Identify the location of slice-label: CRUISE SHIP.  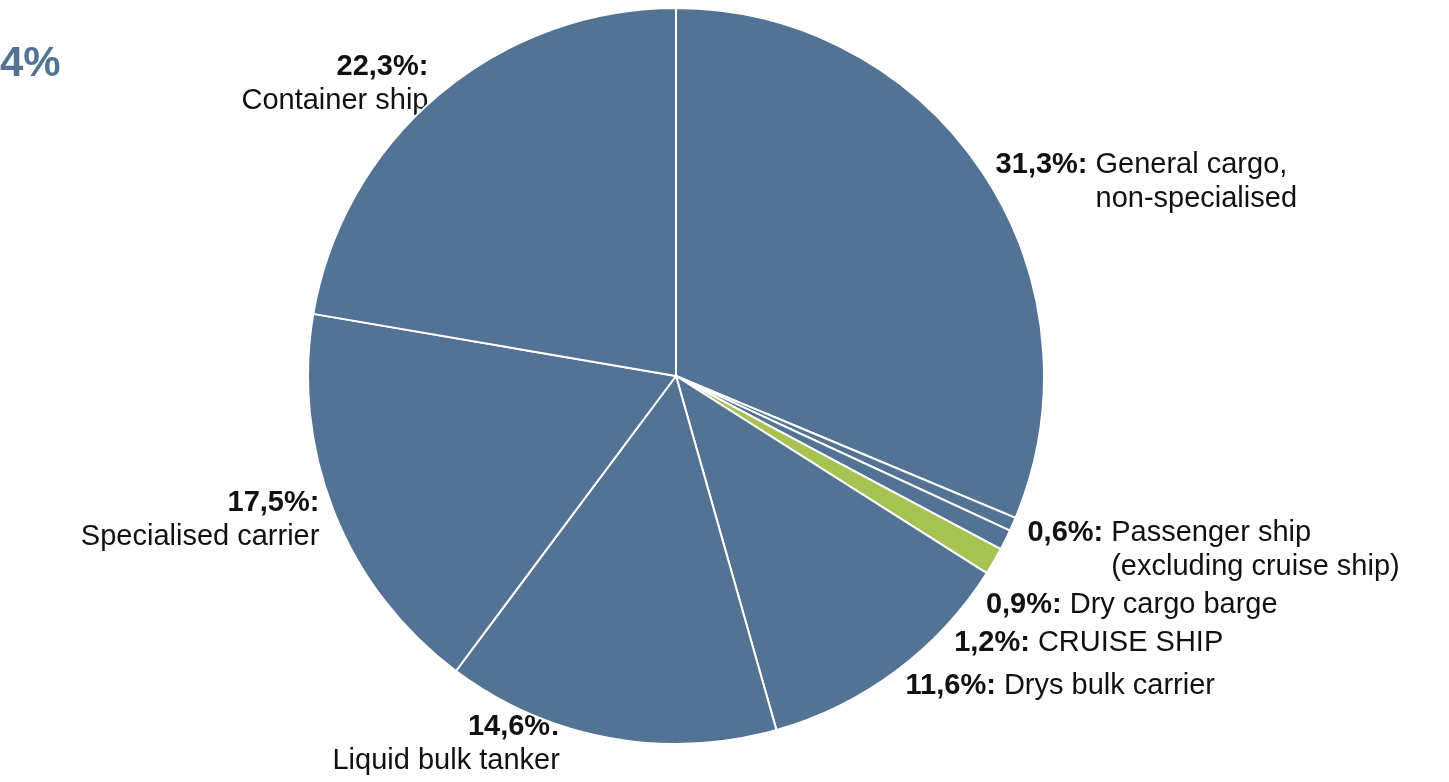
(1130, 640).